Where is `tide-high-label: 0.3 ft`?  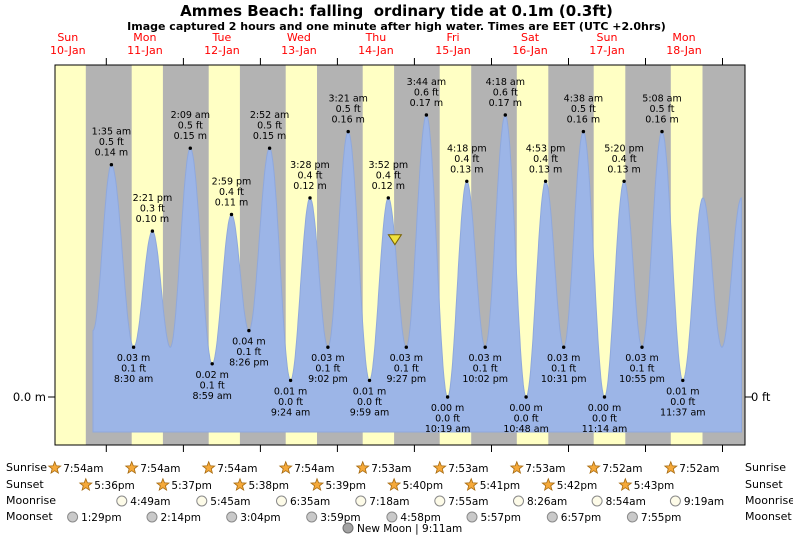
tide-high-label: 0.3 ft is located at coordinates (152, 209).